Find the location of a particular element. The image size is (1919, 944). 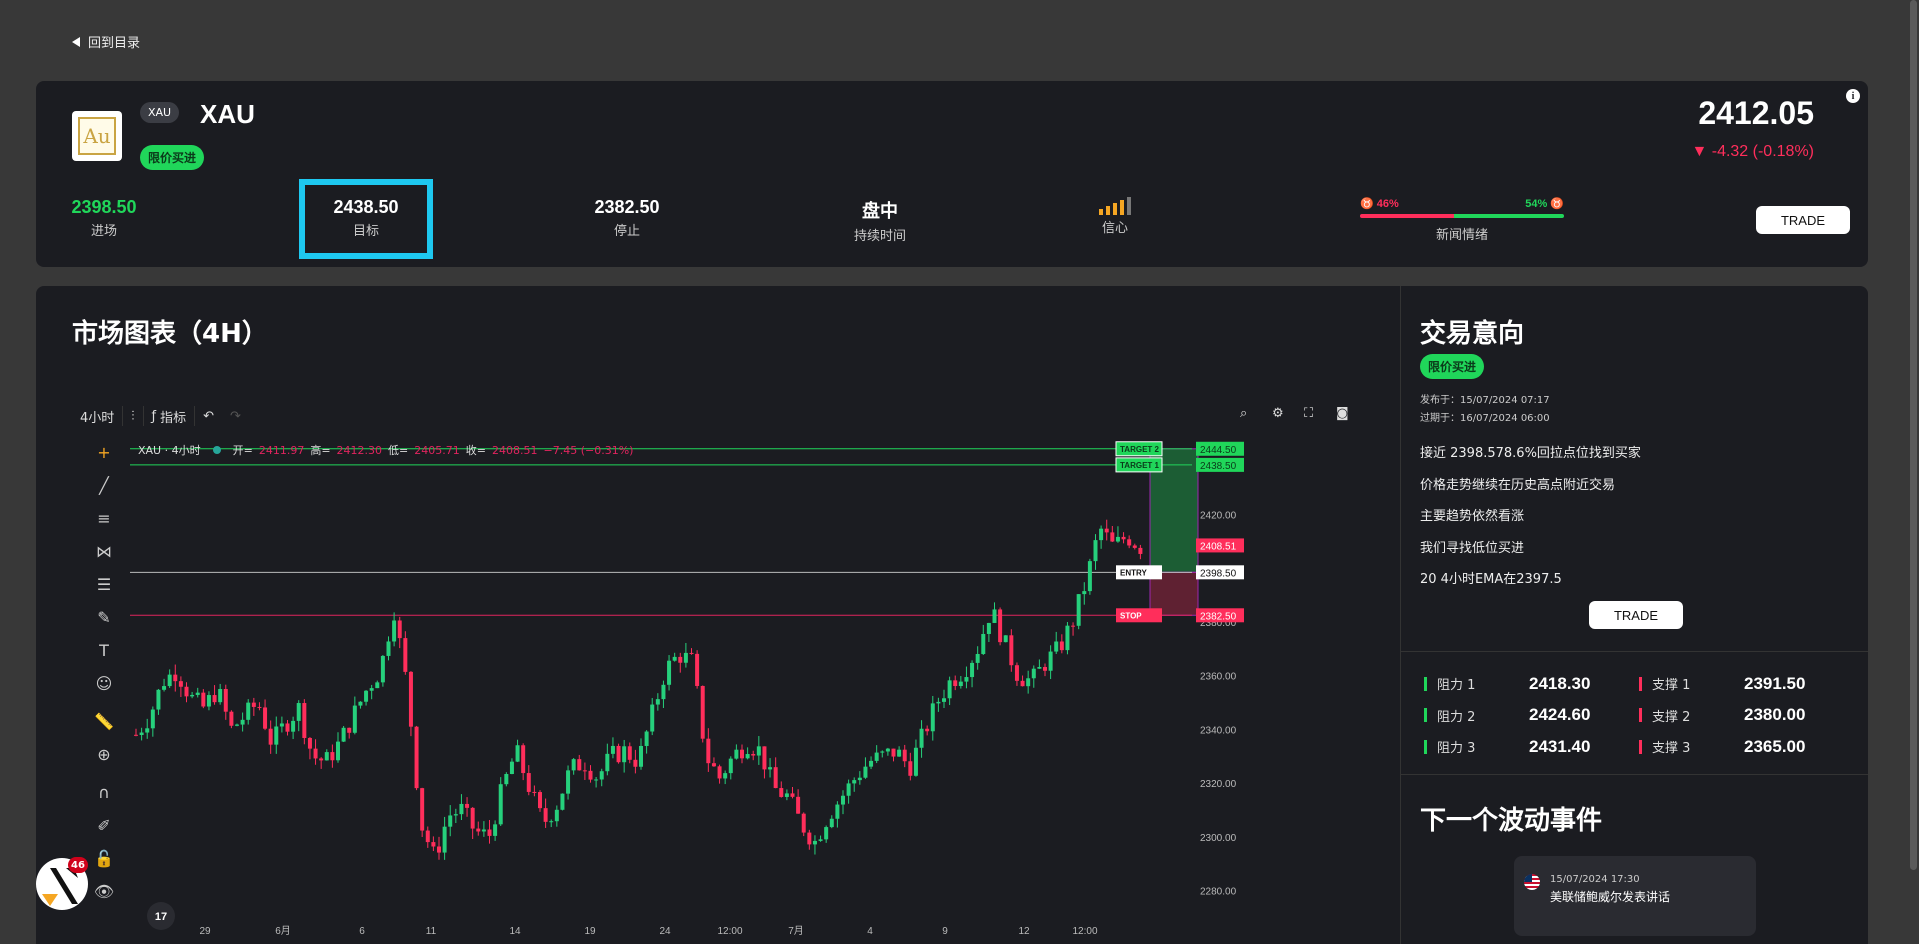

y-tick-label: 2380.00 is located at coordinates (1218, 623).